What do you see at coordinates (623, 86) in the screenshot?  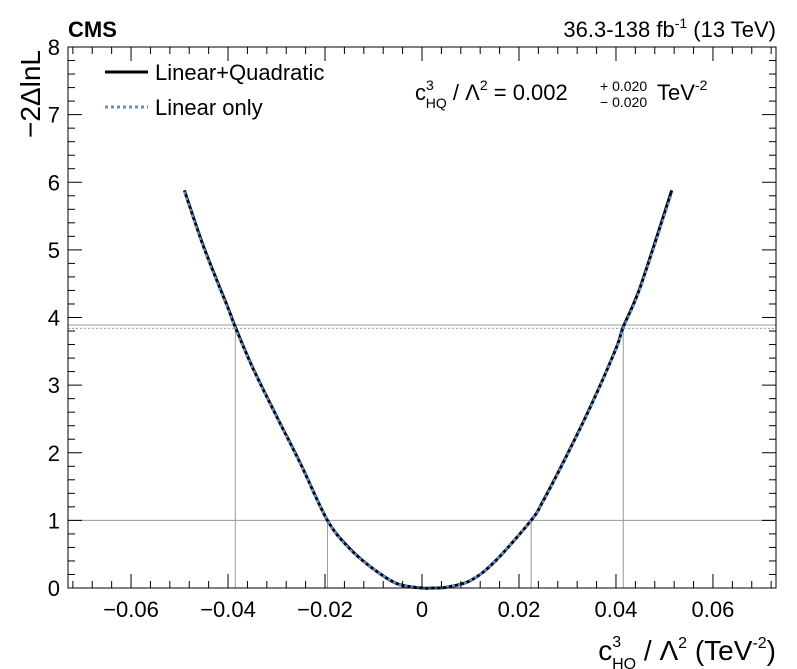 I see `svg-text: + 0.020` at bounding box center [623, 86].